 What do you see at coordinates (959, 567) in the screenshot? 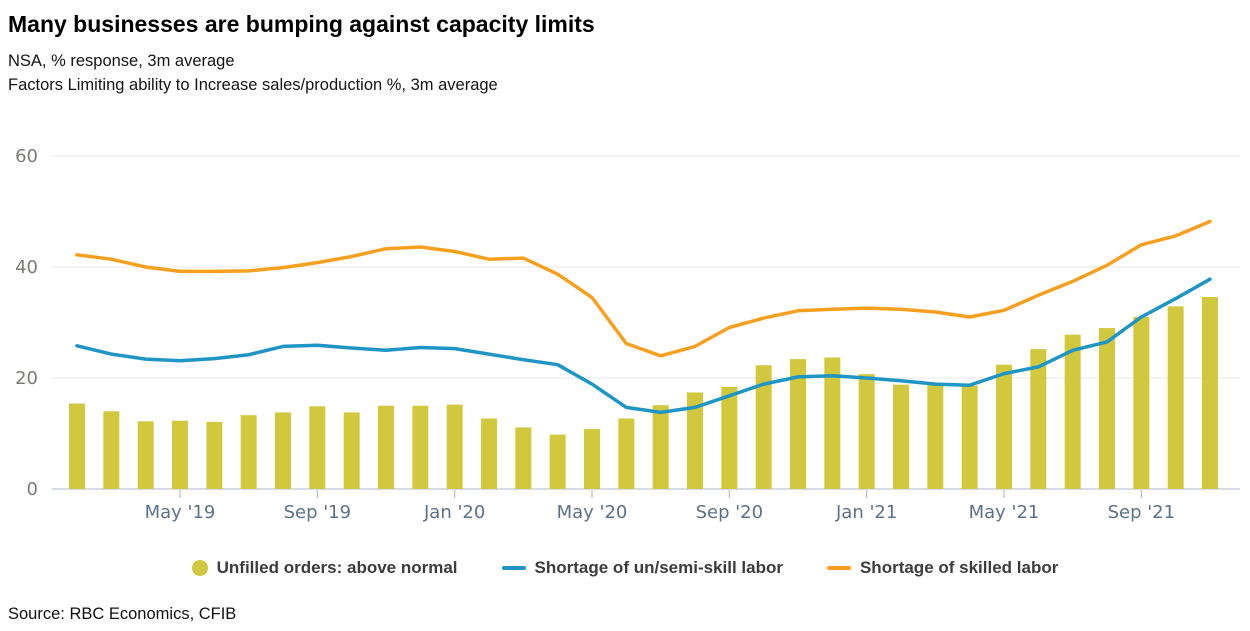
I see `legend-label: Shortage of skilled labor` at bounding box center [959, 567].